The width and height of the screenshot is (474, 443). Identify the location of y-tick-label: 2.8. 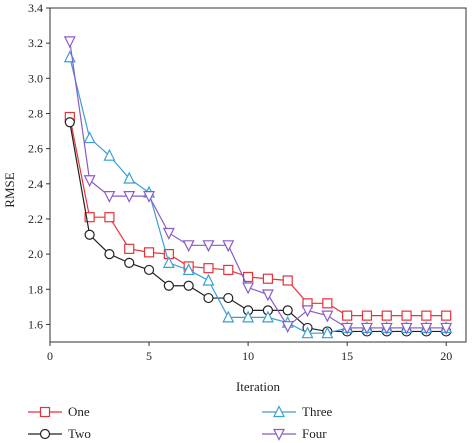
(35, 113).